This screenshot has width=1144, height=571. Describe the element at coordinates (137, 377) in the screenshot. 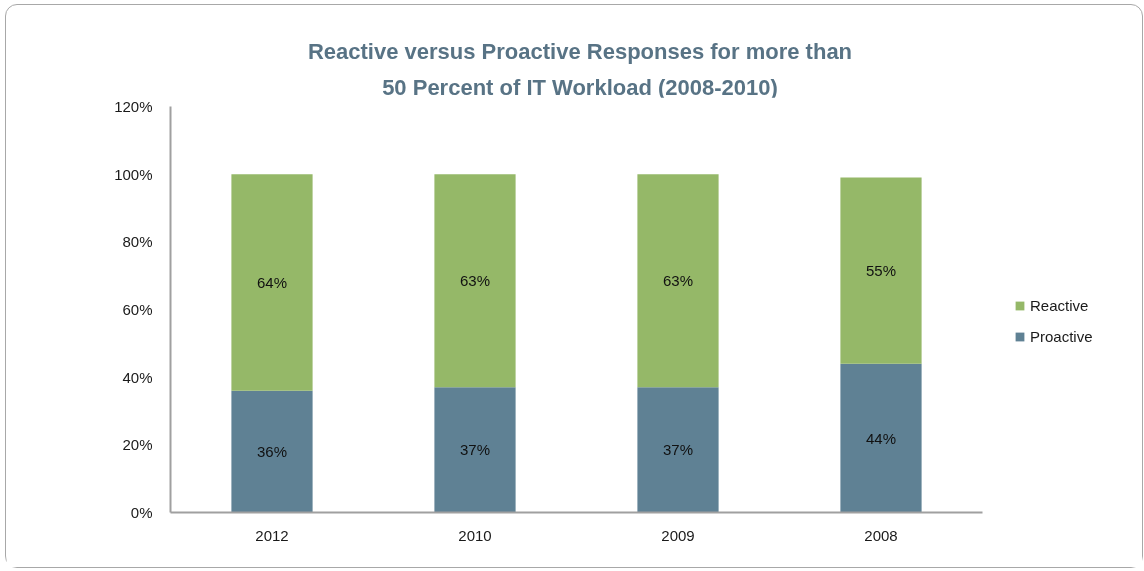

I see `y-tick-label: 40%` at that location.